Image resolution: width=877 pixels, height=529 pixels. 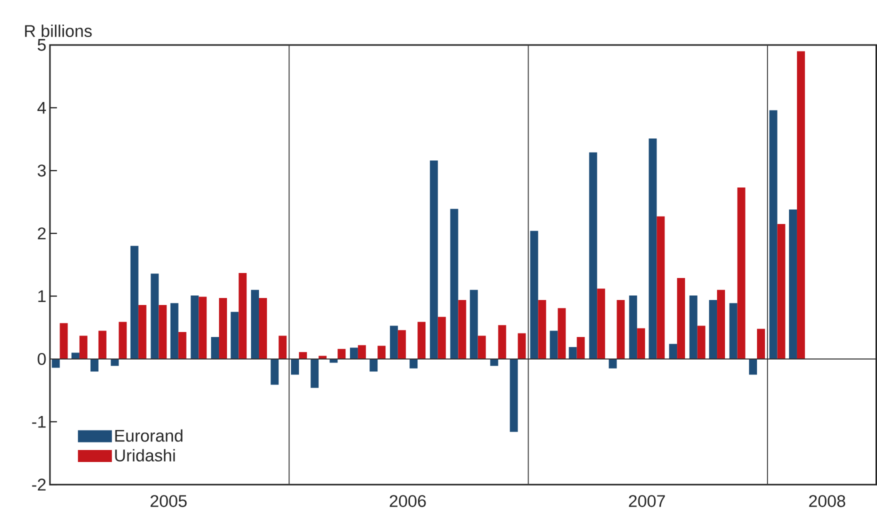 What do you see at coordinates (646, 501) in the screenshot?
I see `x-tick-label: 2007` at bounding box center [646, 501].